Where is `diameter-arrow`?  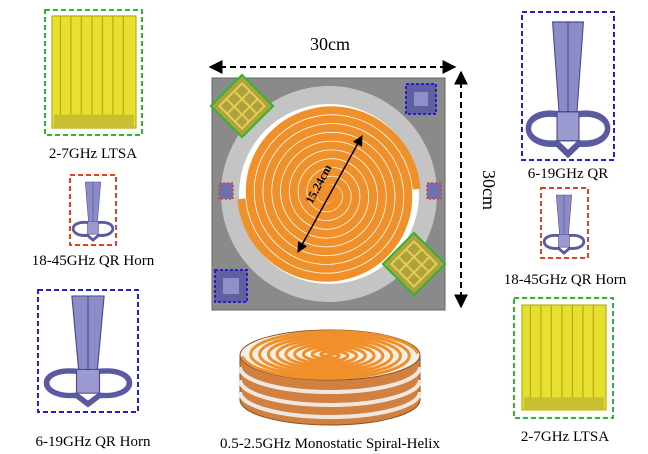
diameter-arrow is located at coordinates (330, 194).